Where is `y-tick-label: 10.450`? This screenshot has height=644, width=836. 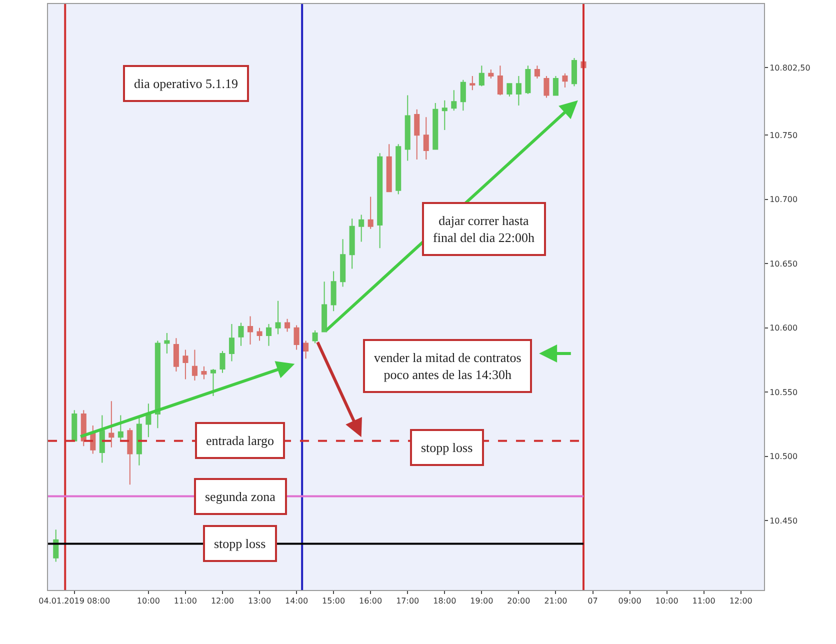 y-tick-label: 10.450 is located at coordinates (784, 521).